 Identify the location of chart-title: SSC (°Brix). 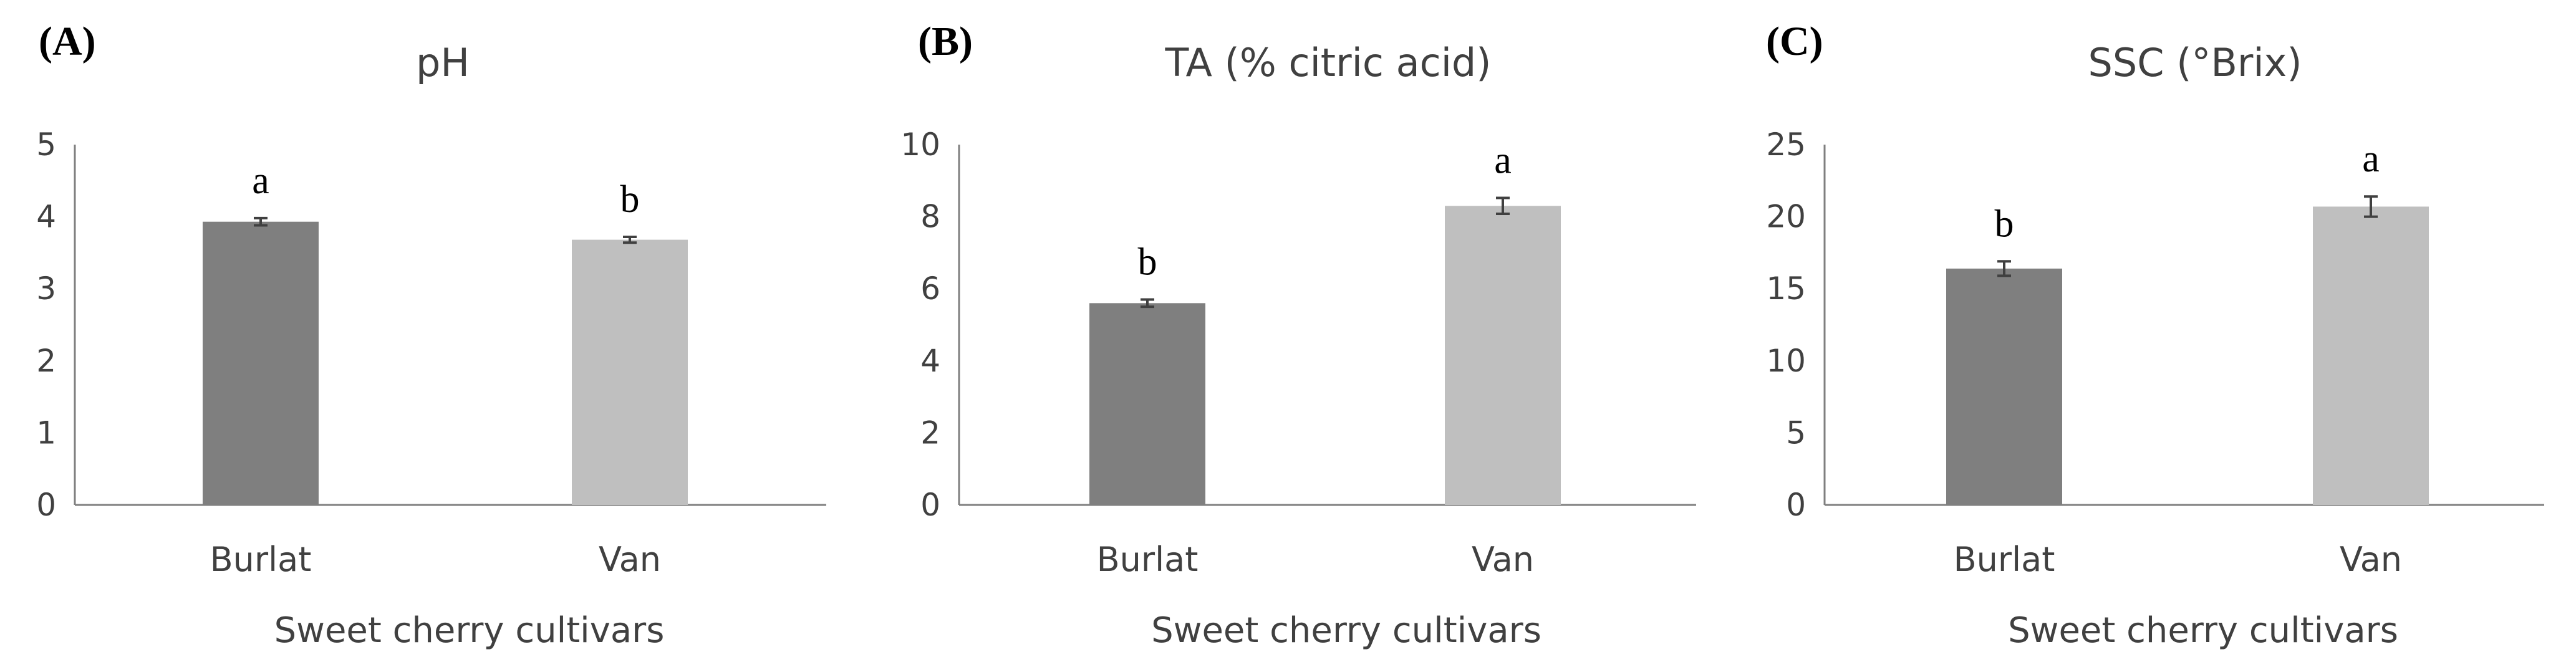
(2195, 63).